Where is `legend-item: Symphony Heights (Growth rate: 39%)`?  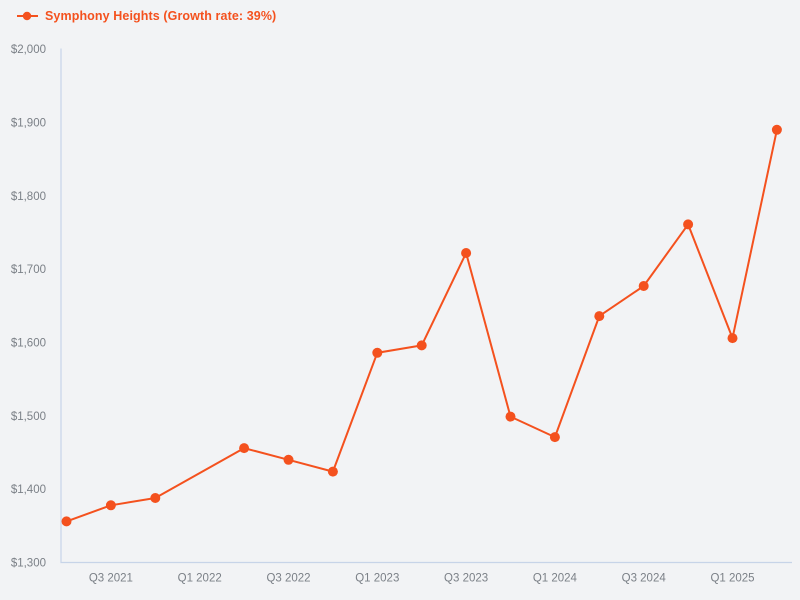
legend-item: Symphony Heights (Growth rate: 39%) is located at coordinates (146, 16).